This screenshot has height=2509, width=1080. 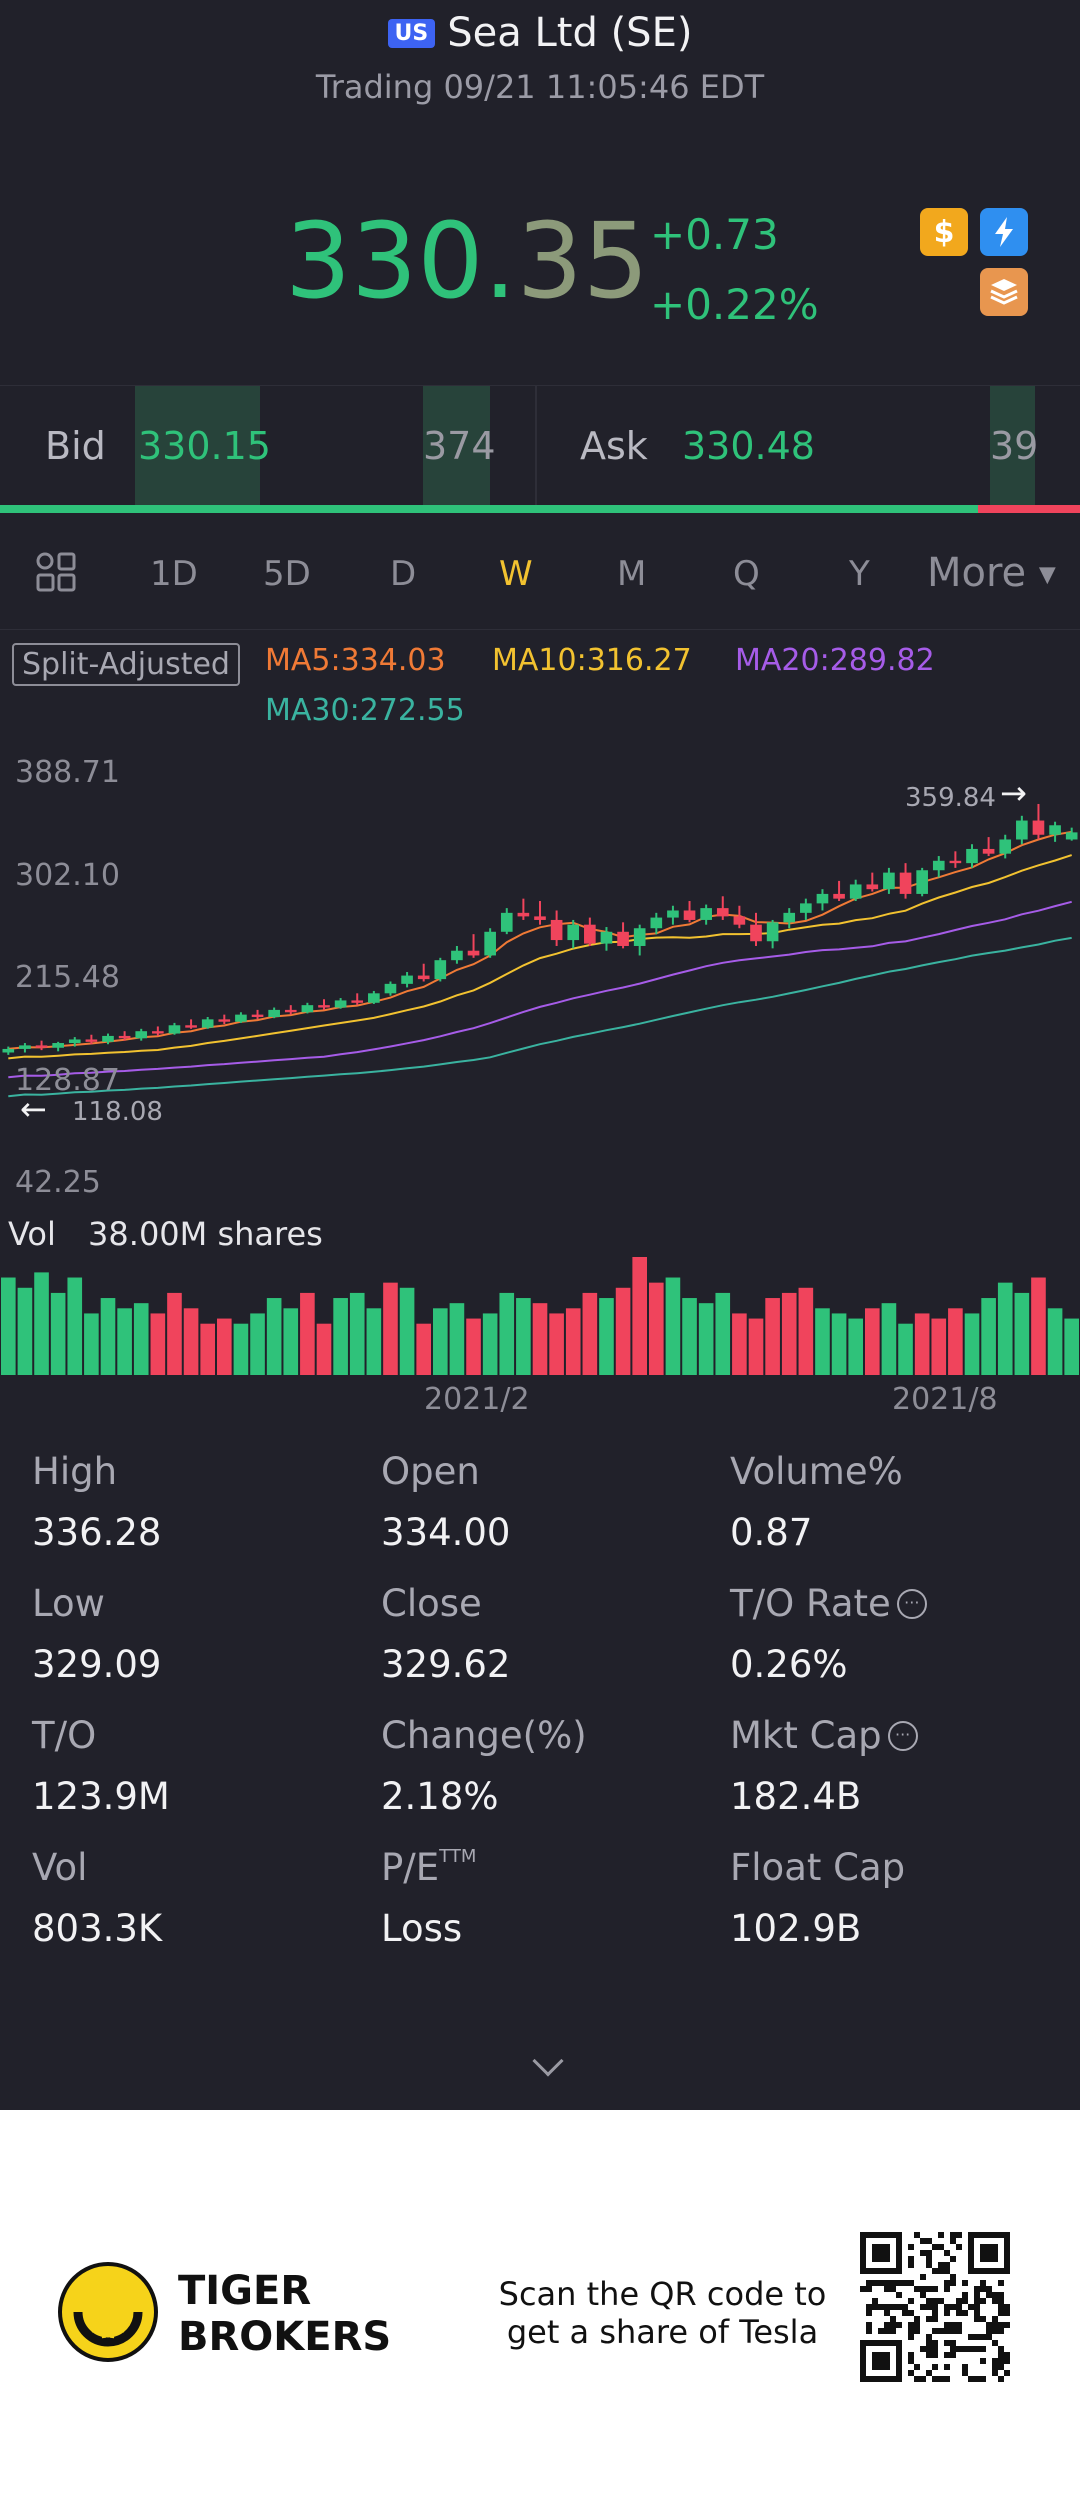 I want to click on price-change: +0.73 +0.22%, so click(x=734, y=270).